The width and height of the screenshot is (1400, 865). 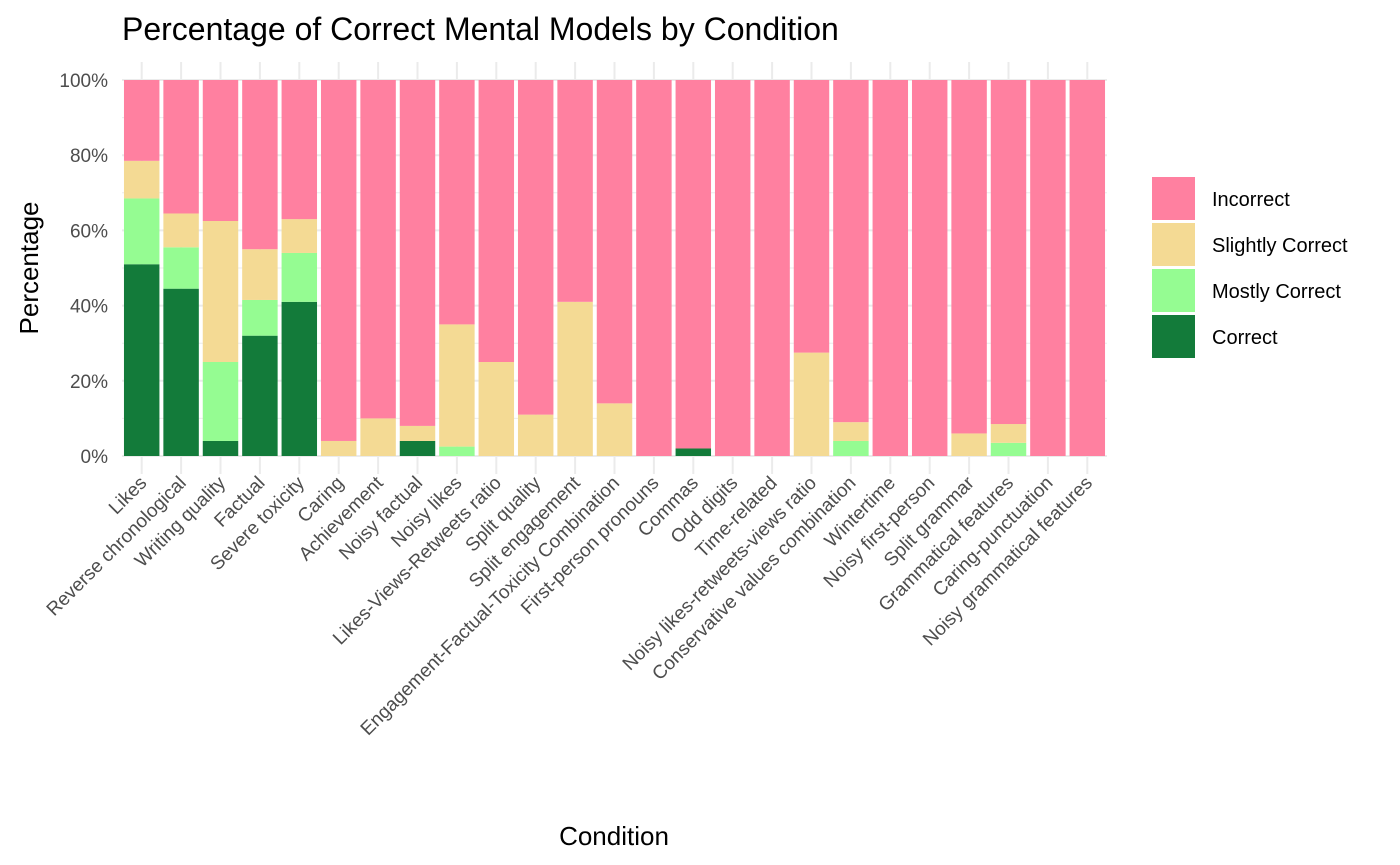 I want to click on y-axis-title: Percentage, so click(x=29, y=268).